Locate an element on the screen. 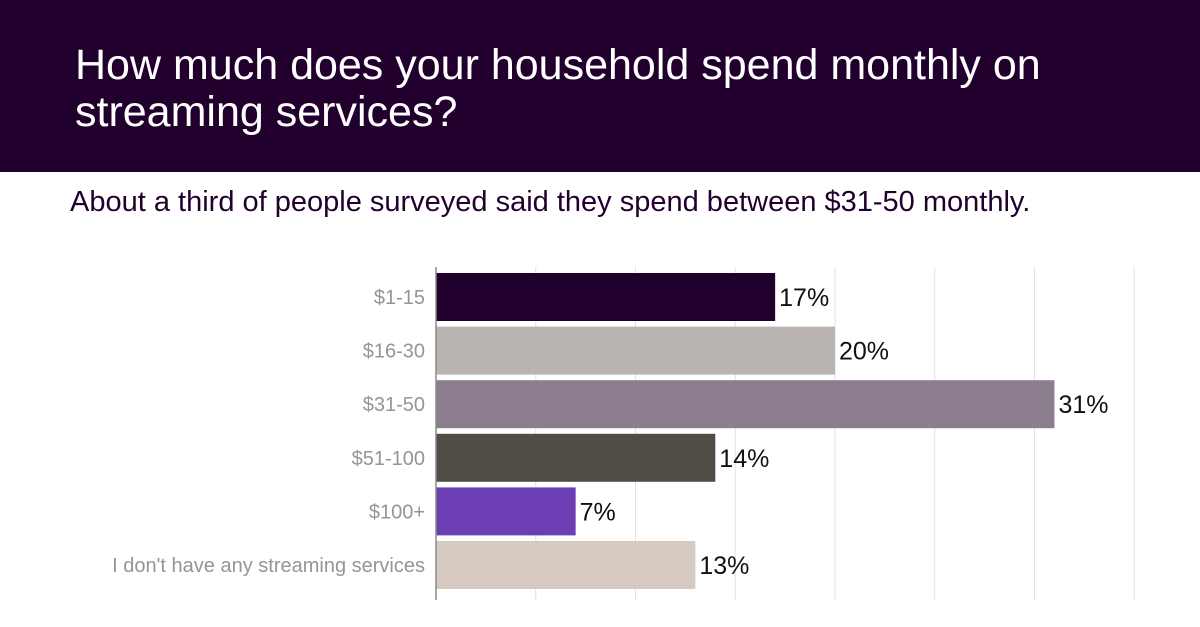 This screenshot has width=1200, height=627. data-label: 20% is located at coordinates (864, 352).